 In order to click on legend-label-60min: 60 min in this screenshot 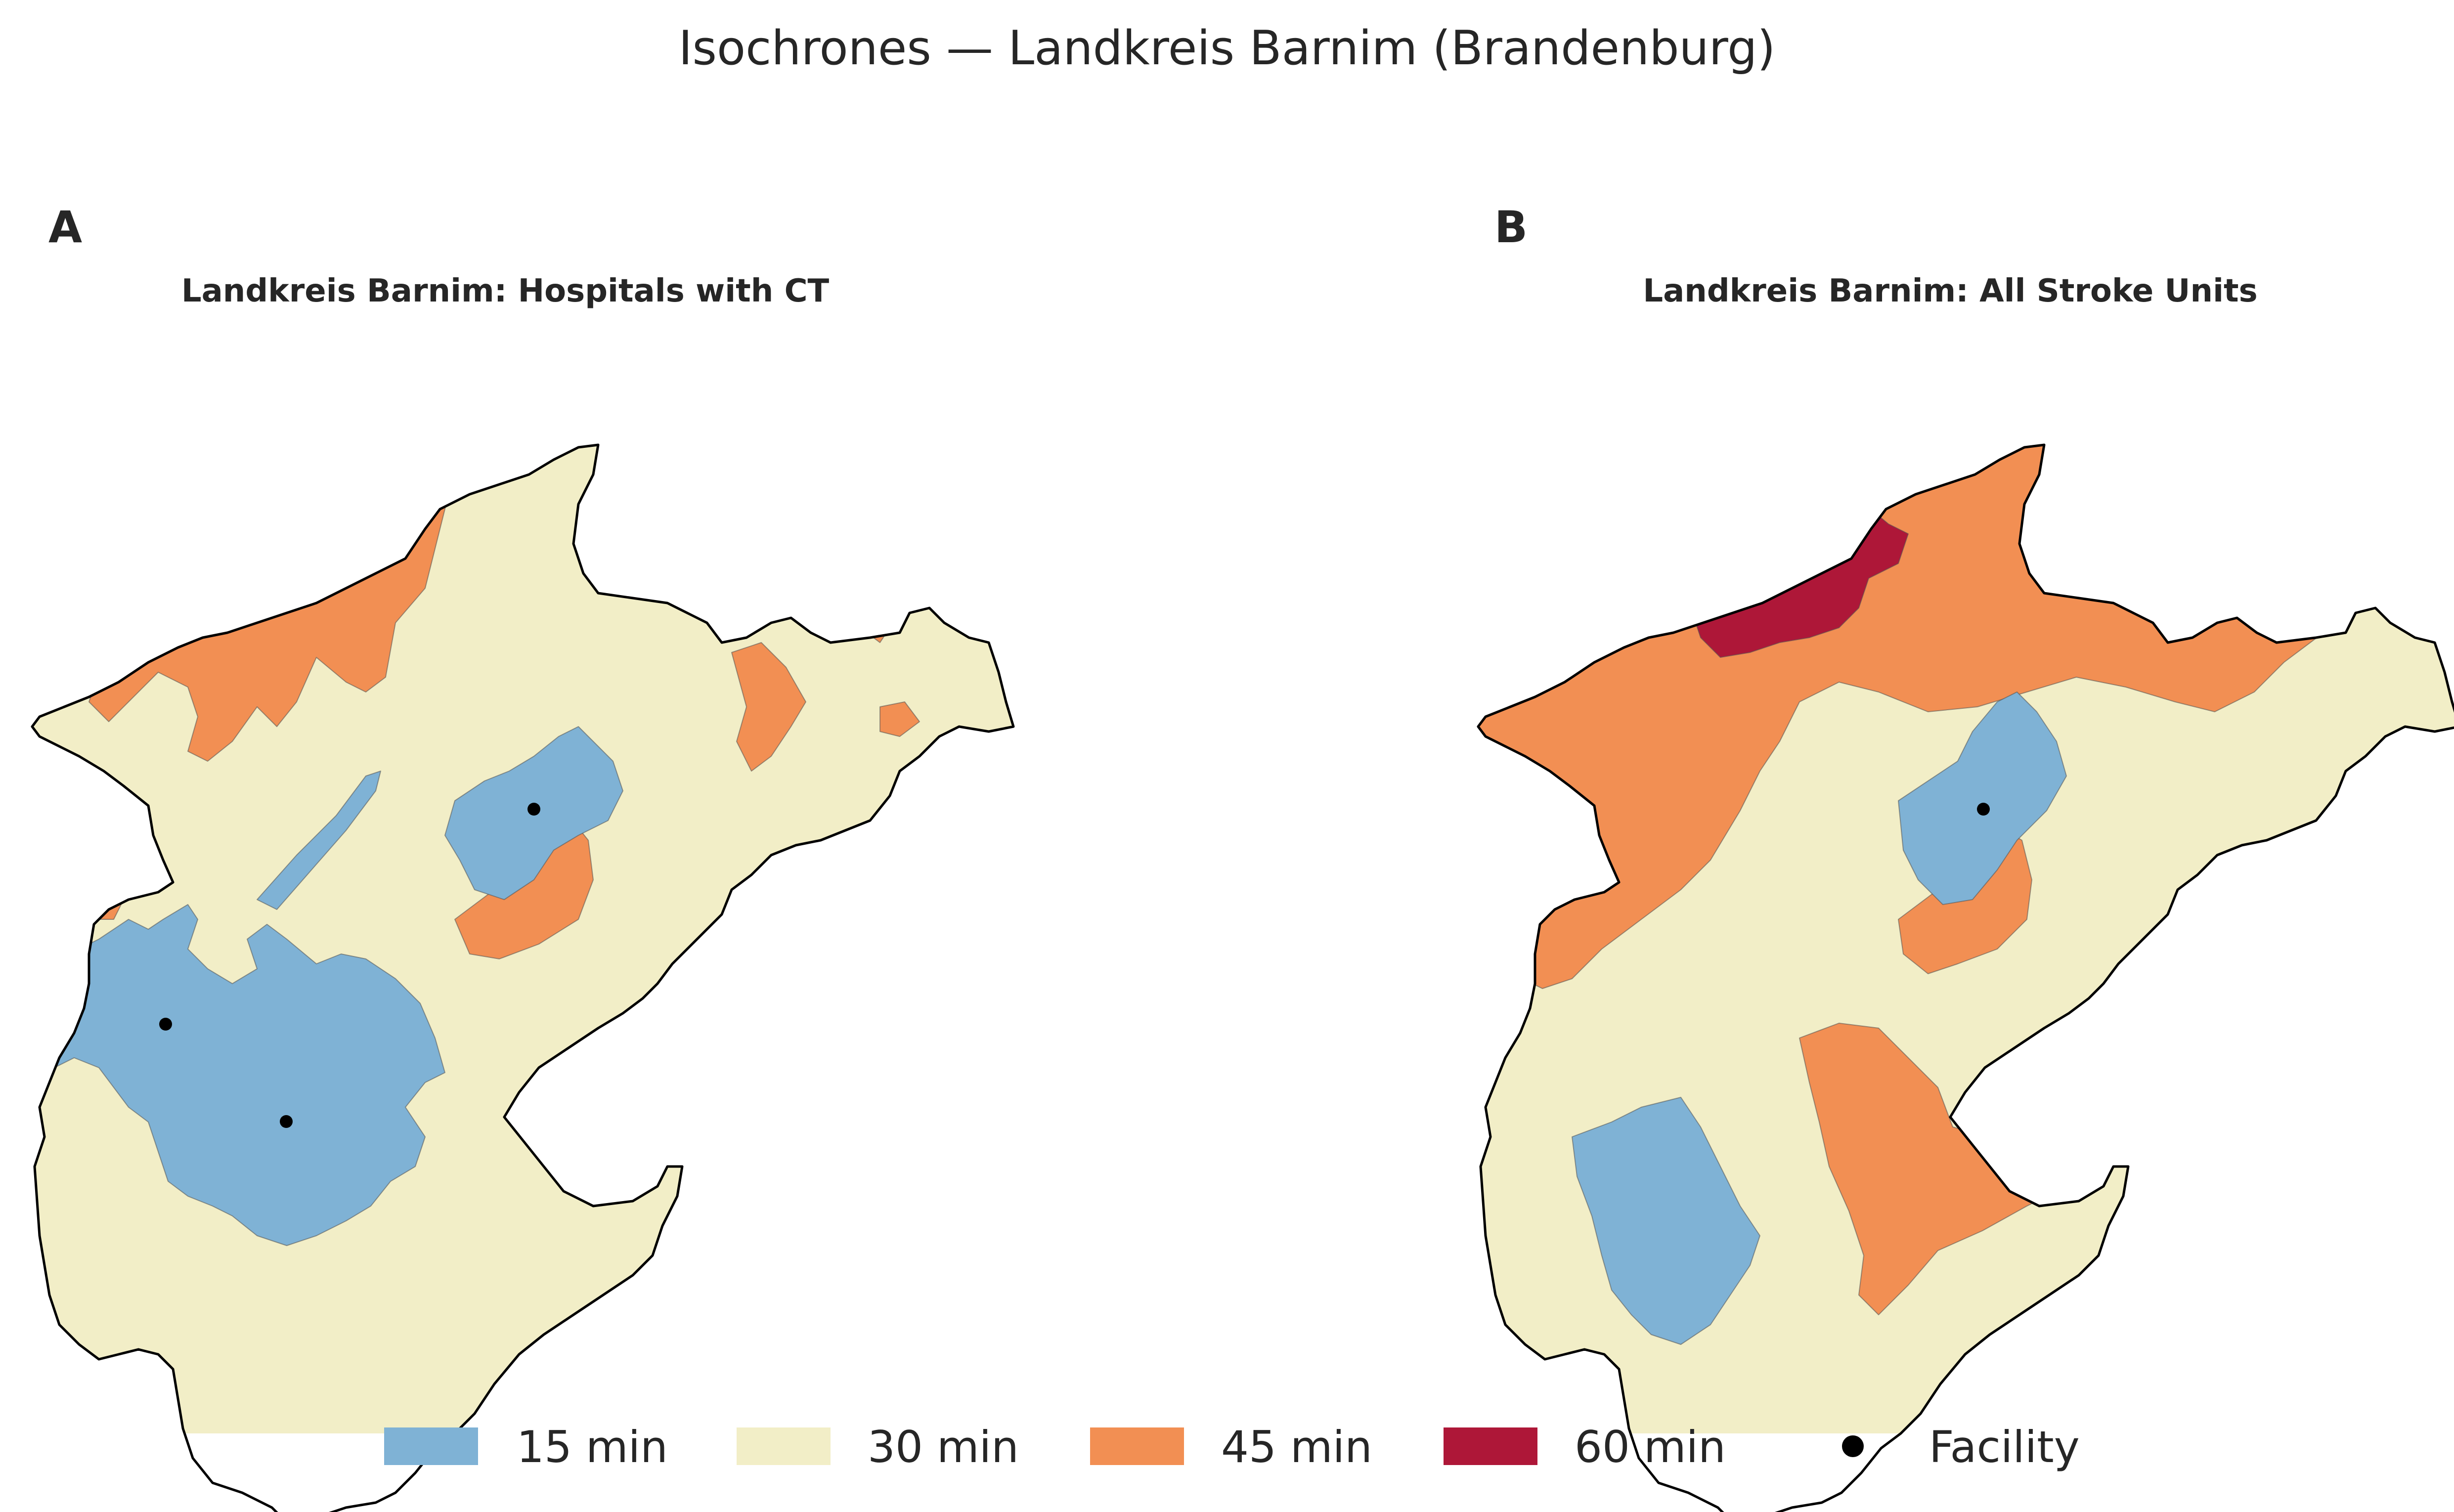, I will do `click(1650, 1447)`.